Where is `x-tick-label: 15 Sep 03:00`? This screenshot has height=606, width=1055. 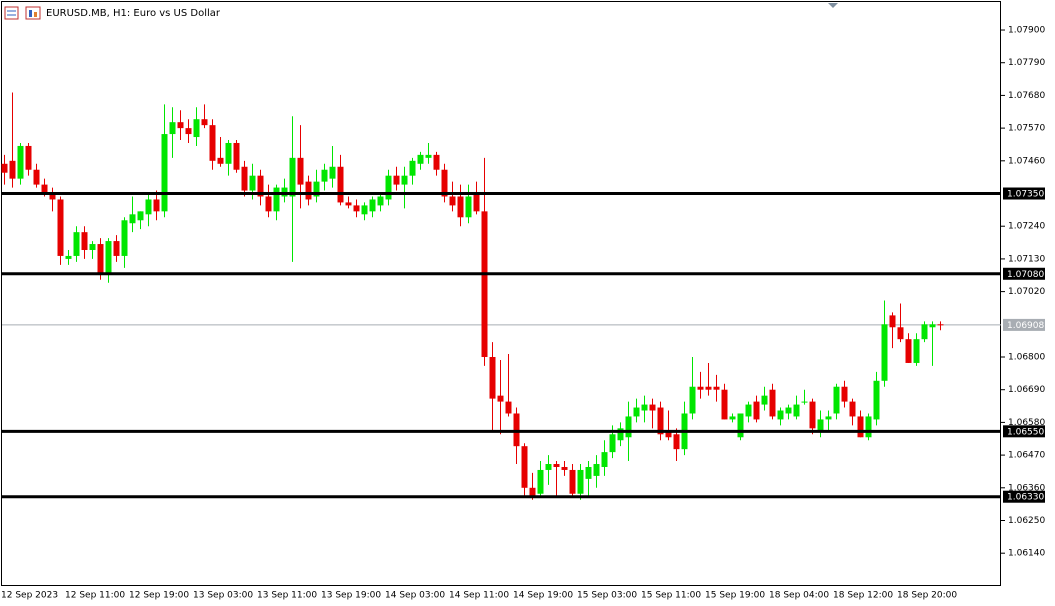 x-tick-label: 15 Sep 03:00 is located at coordinates (607, 596).